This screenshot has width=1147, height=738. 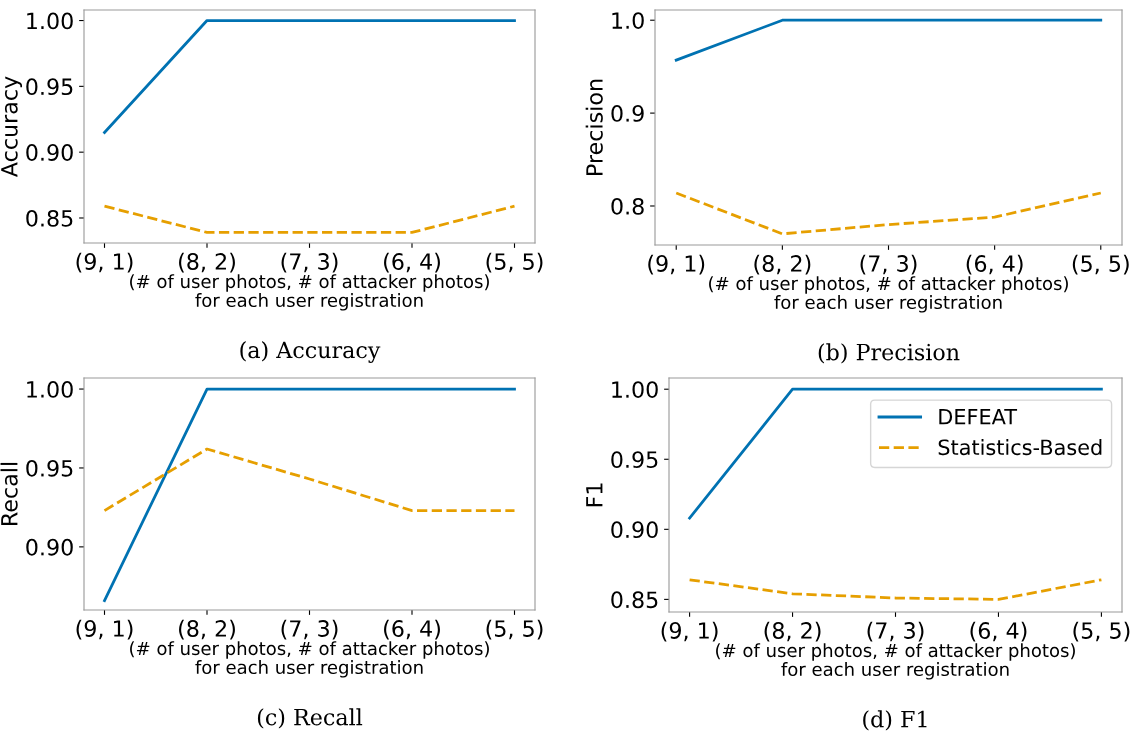 What do you see at coordinates (889, 353) in the screenshot?
I see `text: (b) Precision` at bounding box center [889, 353].